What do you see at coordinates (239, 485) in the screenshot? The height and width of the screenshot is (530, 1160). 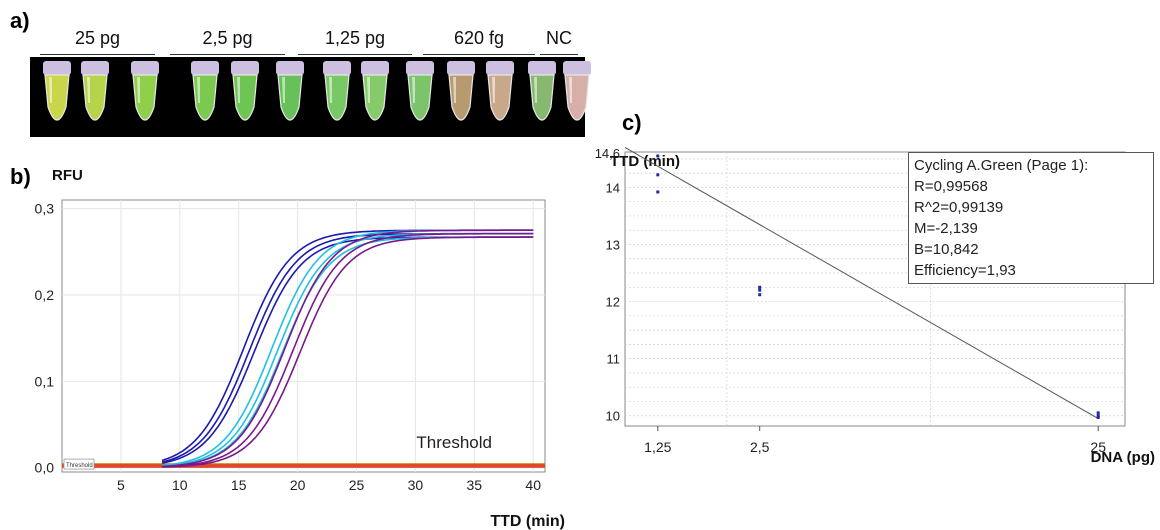 I see `x-tick-label: 15` at bounding box center [239, 485].